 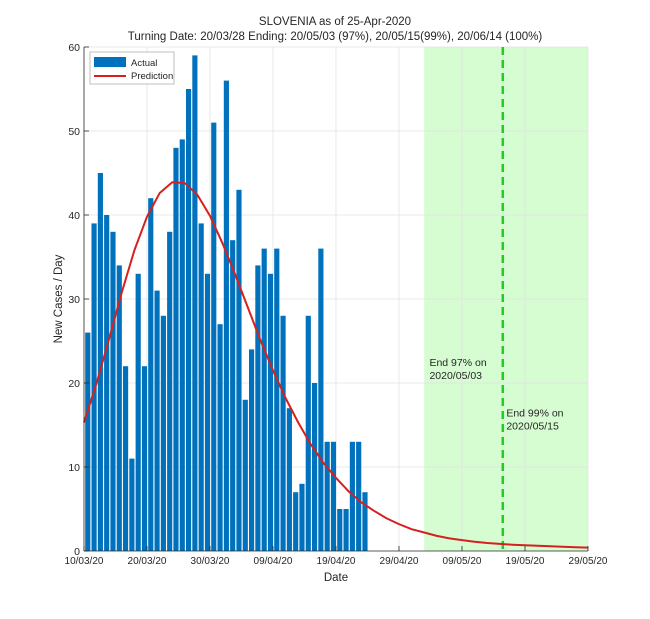 I want to click on y-tick-label: 60, so click(x=74, y=48).